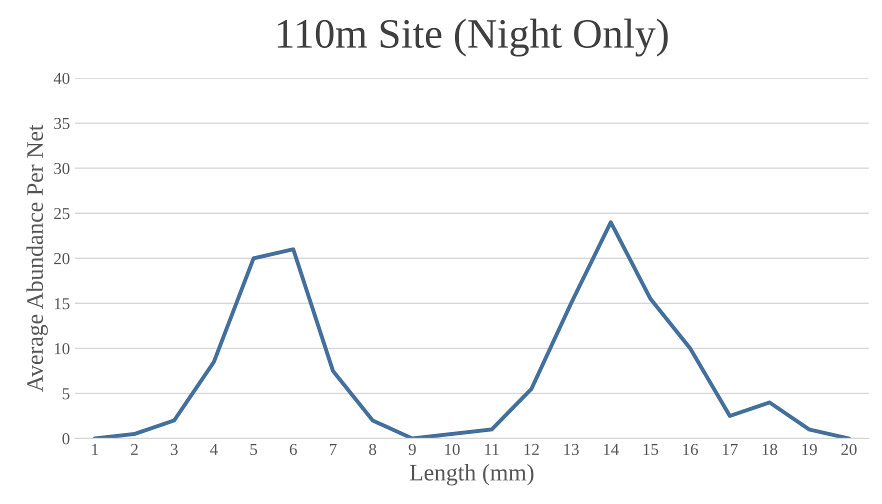  What do you see at coordinates (214, 449) in the screenshot?
I see `x-tick-label: 4` at bounding box center [214, 449].